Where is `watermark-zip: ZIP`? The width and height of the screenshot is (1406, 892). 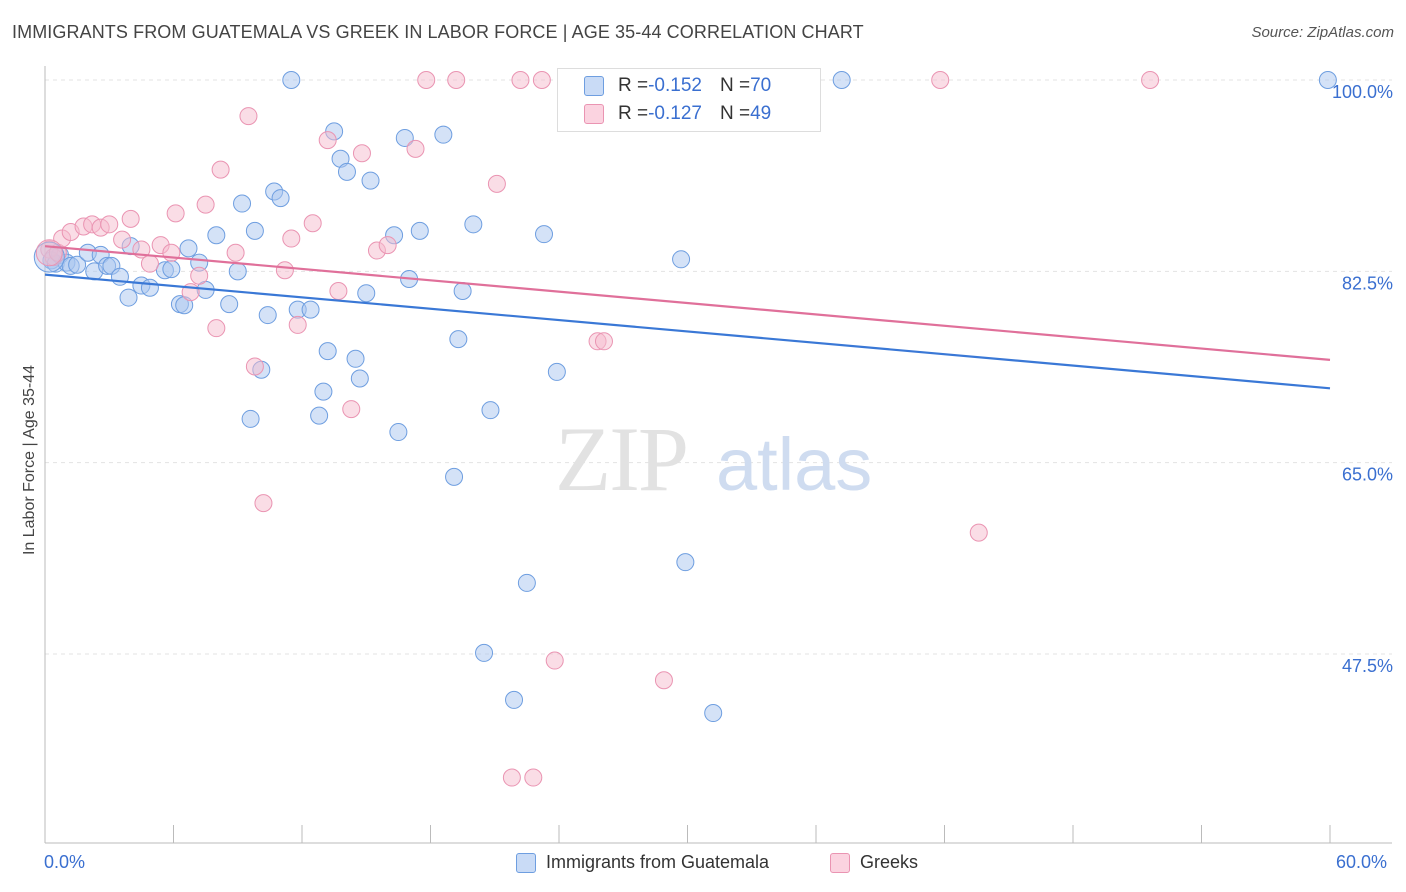
watermark-zip: ZIP is located at coordinates (621, 459).